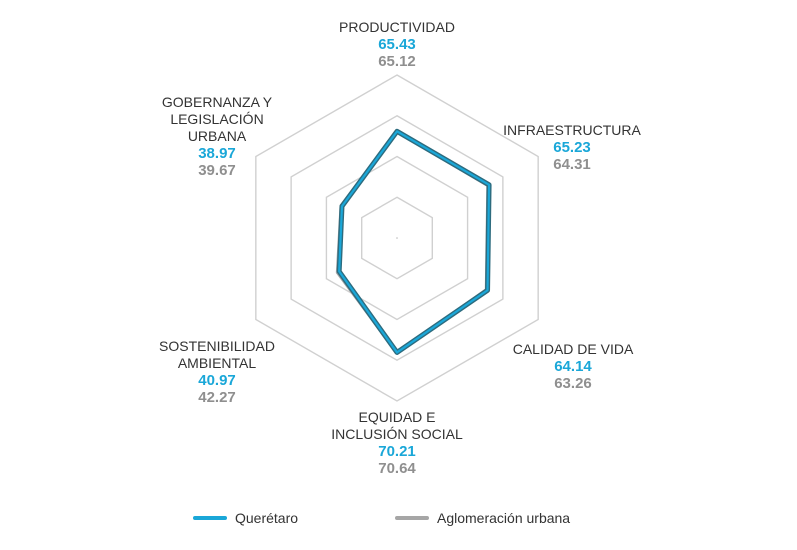 The image size is (797, 550). I want to click on axis-label-6: GOBERNANZA Y LEGISLACIÓN URBANA 38.97 39.67, so click(217, 136).